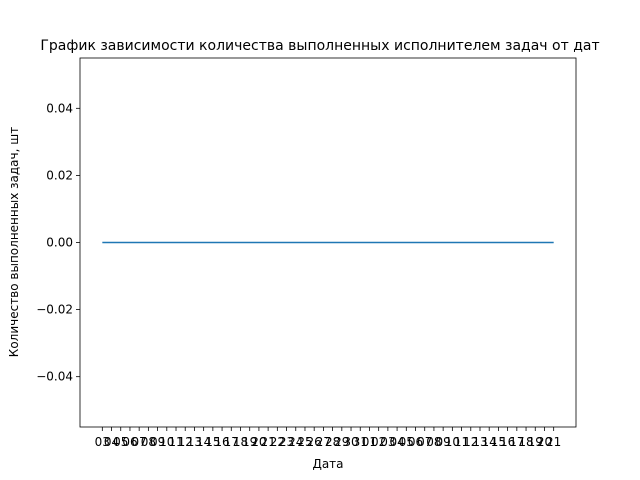 The height and width of the screenshot is (480, 640). What do you see at coordinates (14, 242) in the screenshot?
I see `y-axis-label: Количество выполненных задач, шт` at bounding box center [14, 242].